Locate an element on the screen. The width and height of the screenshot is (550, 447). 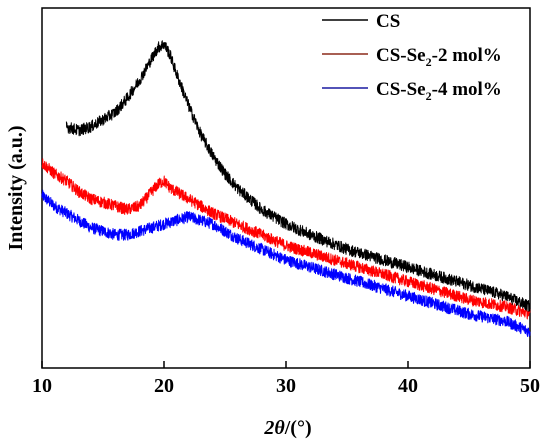
ticks-layer: 10 20 30 40 50 is located at coordinates (286, 379).